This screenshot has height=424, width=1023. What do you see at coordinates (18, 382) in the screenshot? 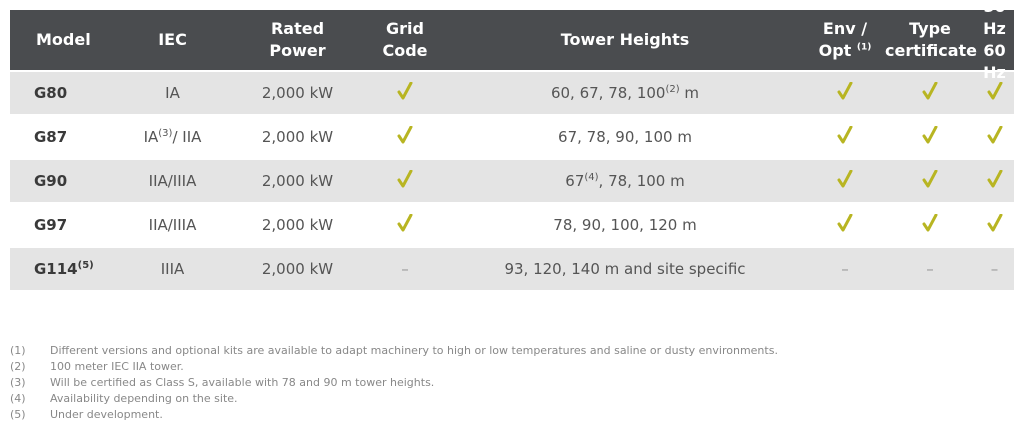
I see `footnote-number: (3)` at bounding box center [18, 382].